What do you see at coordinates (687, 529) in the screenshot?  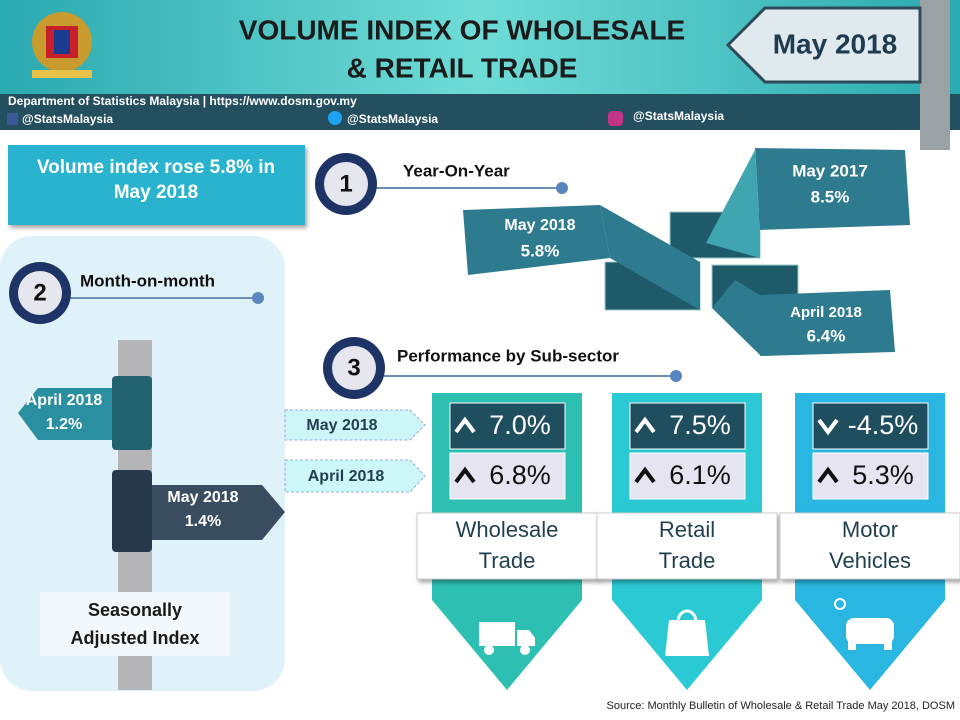 I see `sector-name: Retail` at bounding box center [687, 529].